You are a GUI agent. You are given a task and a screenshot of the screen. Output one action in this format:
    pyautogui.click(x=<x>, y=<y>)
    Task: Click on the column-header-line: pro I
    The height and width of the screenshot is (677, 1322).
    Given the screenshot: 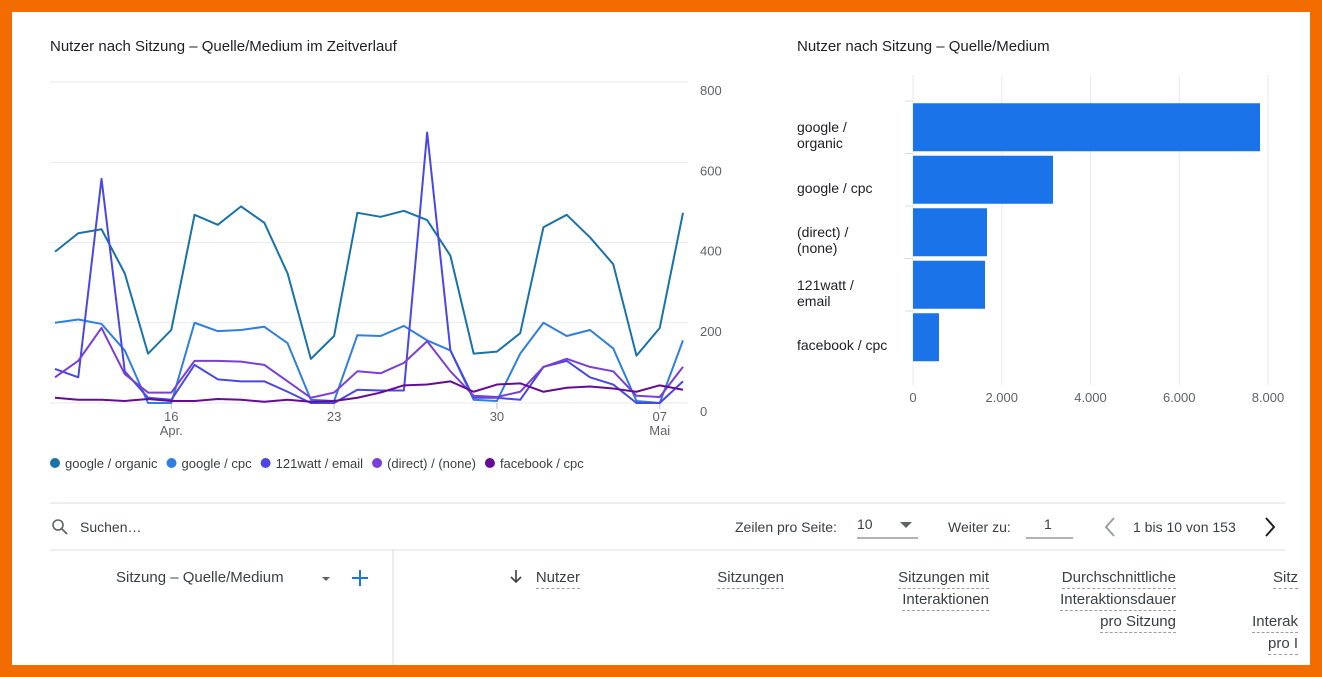 What is the action you would take?
    pyautogui.click(x=1275, y=644)
    